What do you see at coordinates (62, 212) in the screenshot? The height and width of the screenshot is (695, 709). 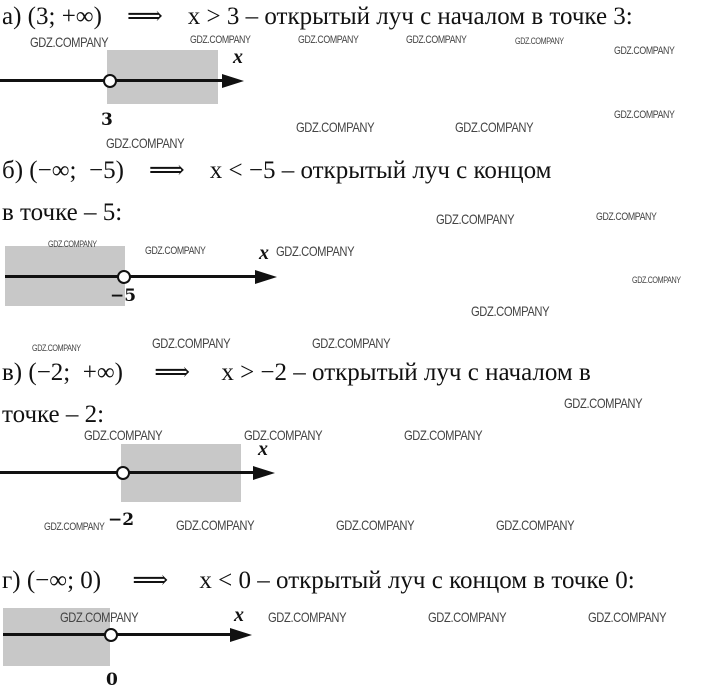 I see `line-b-2: в точке – 5:` at bounding box center [62, 212].